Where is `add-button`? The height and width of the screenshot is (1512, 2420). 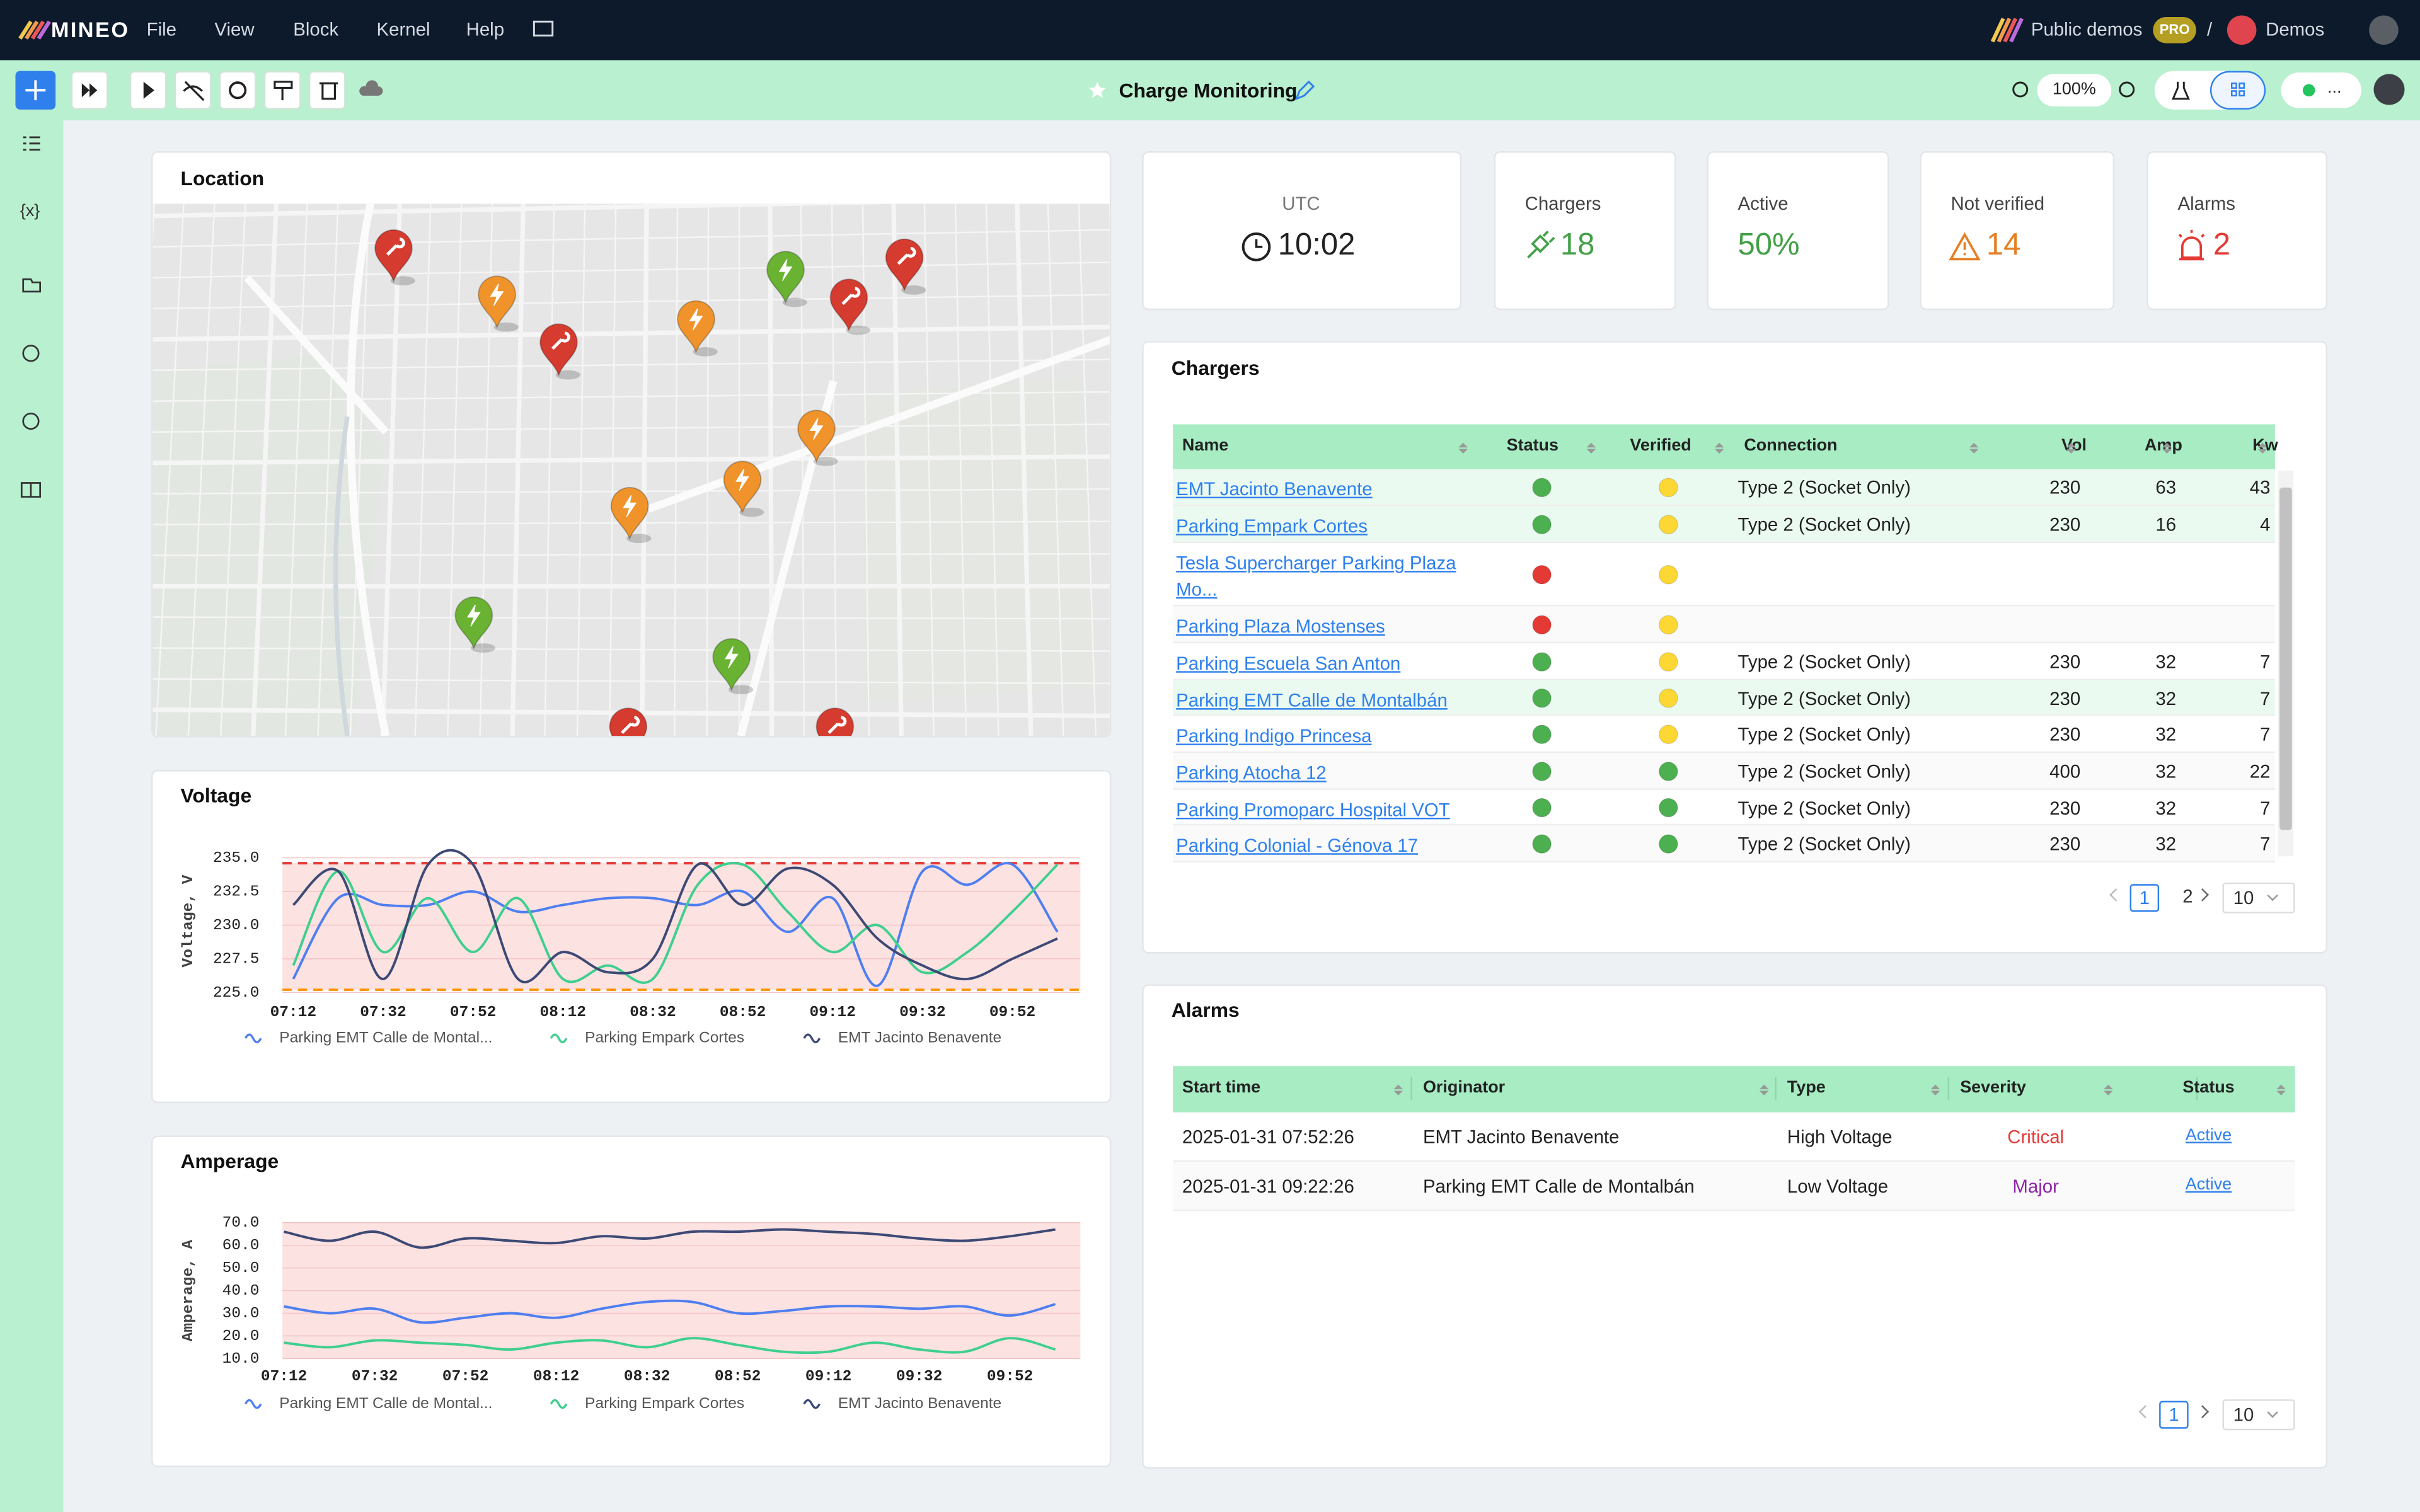
add-button is located at coordinates (36, 90).